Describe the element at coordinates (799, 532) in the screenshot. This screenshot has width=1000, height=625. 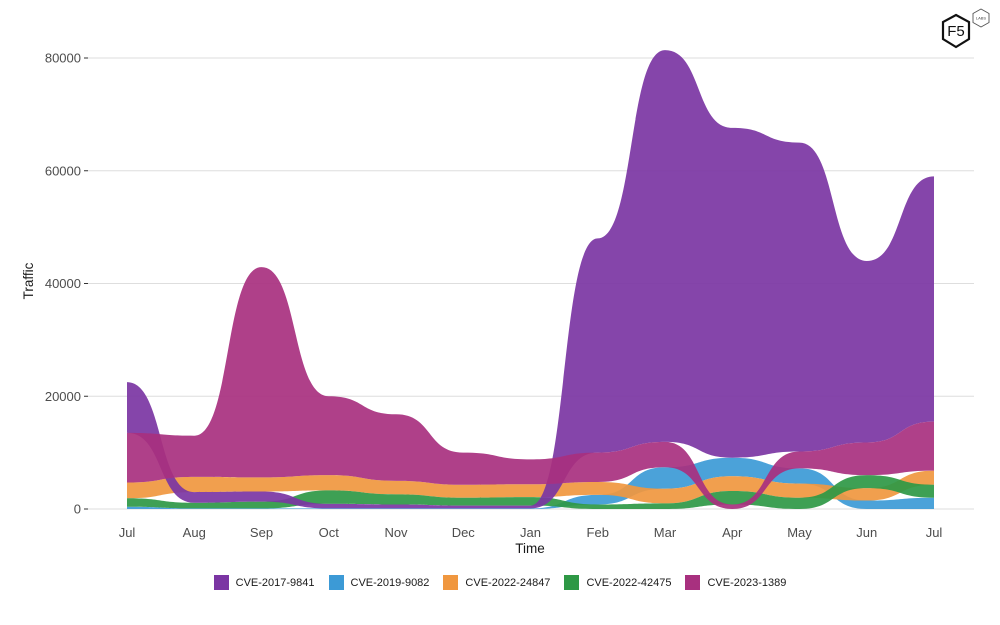
I see `x-tick-label: May` at that location.